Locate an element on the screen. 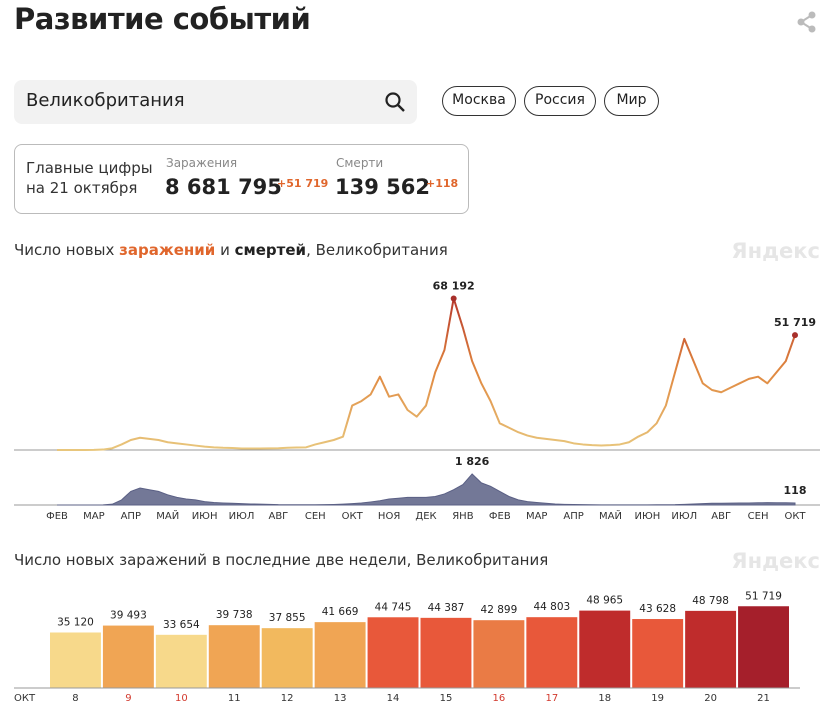 This screenshot has height=725, width=836. search-icon is located at coordinates (395, 102).